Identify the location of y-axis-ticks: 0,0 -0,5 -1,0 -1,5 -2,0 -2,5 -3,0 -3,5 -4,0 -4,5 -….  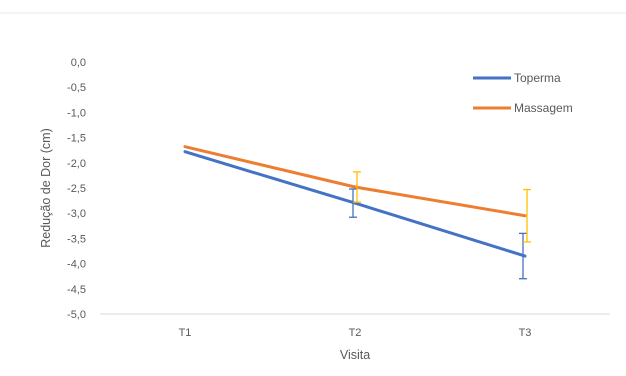
(76, 189).